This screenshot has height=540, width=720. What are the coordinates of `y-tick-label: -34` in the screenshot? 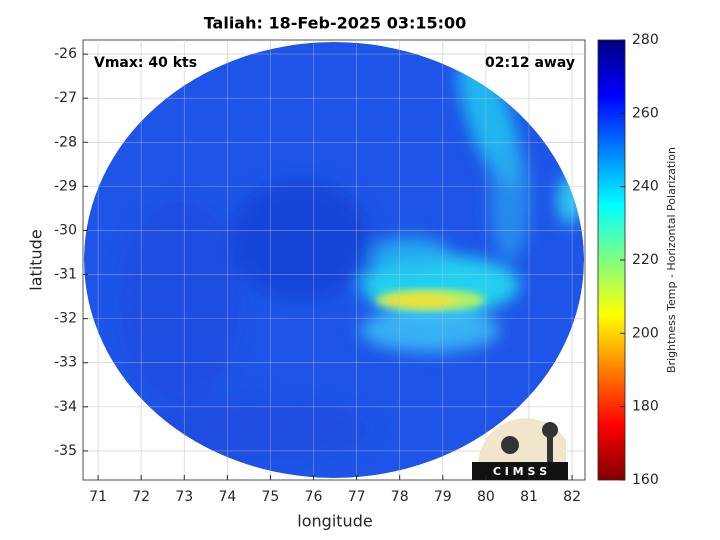 It's located at (65, 407).